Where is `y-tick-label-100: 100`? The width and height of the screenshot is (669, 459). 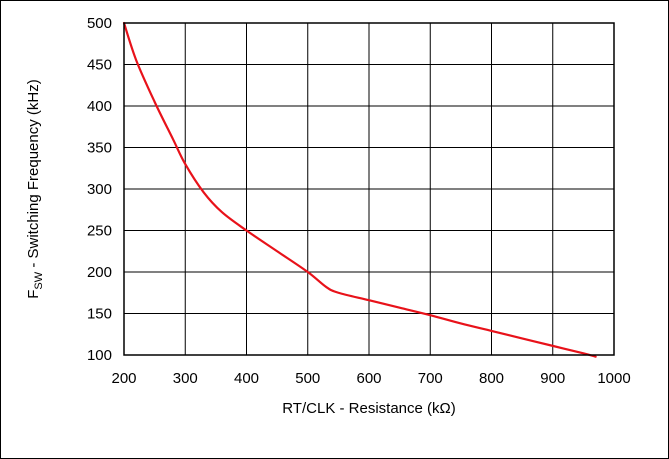
y-tick-label-100: 100 is located at coordinates (99, 355).